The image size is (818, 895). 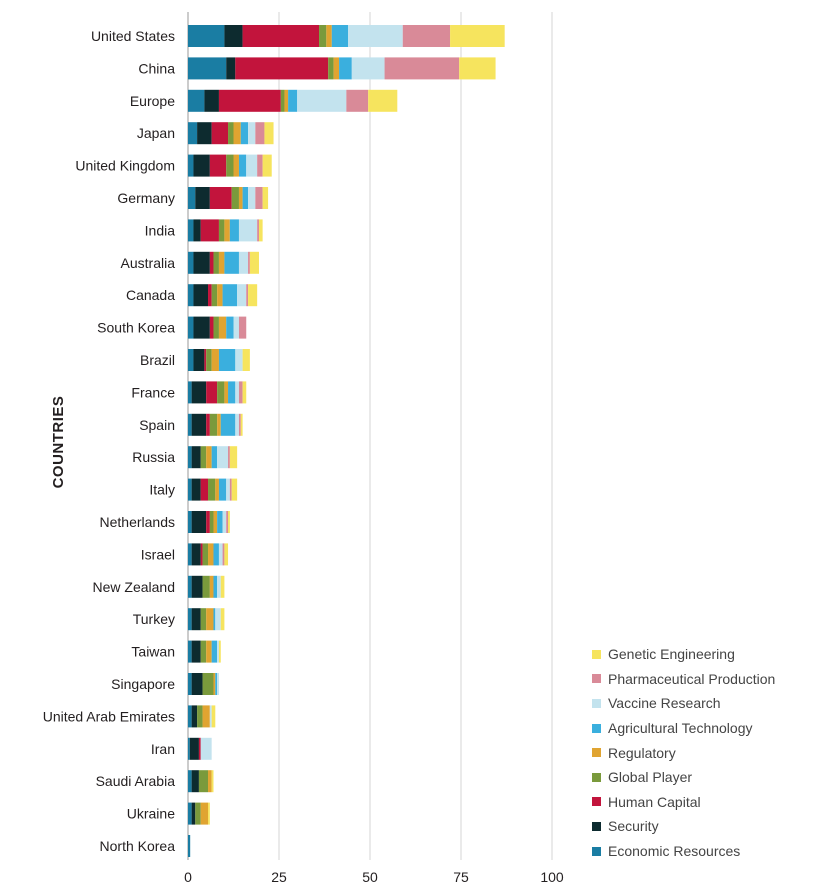 What do you see at coordinates (162, 490) in the screenshot?
I see `country-label: Italy` at bounding box center [162, 490].